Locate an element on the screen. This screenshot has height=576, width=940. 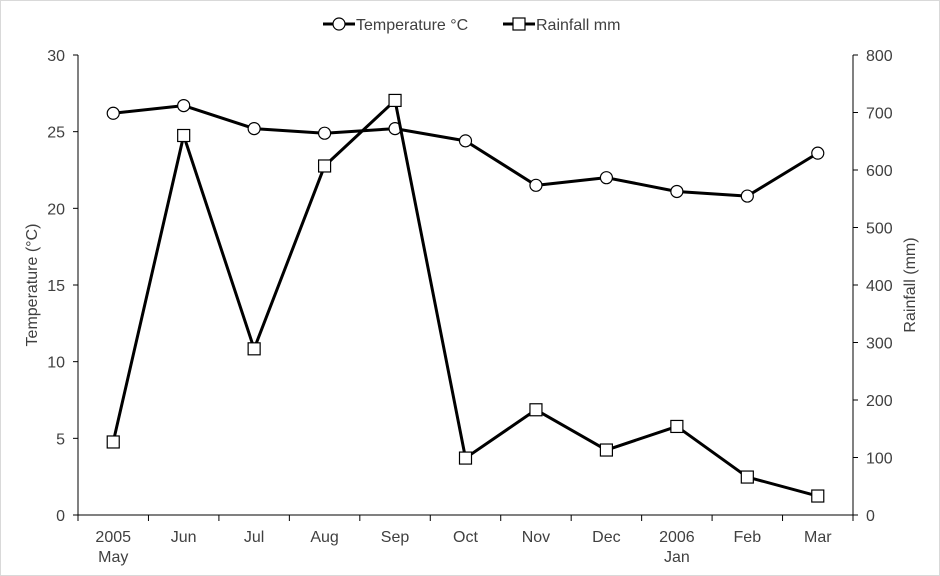
x-tick-label: 2006 Jan is located at coordinates (677, 547).